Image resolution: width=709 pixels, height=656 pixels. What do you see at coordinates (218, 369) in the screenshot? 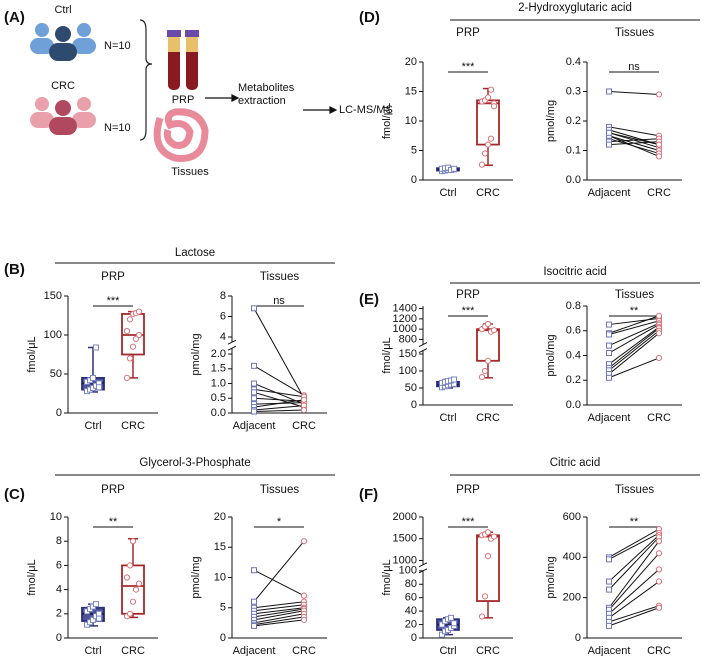
I see `y-tick-label: 1.5` at bounding box center [218, 369].